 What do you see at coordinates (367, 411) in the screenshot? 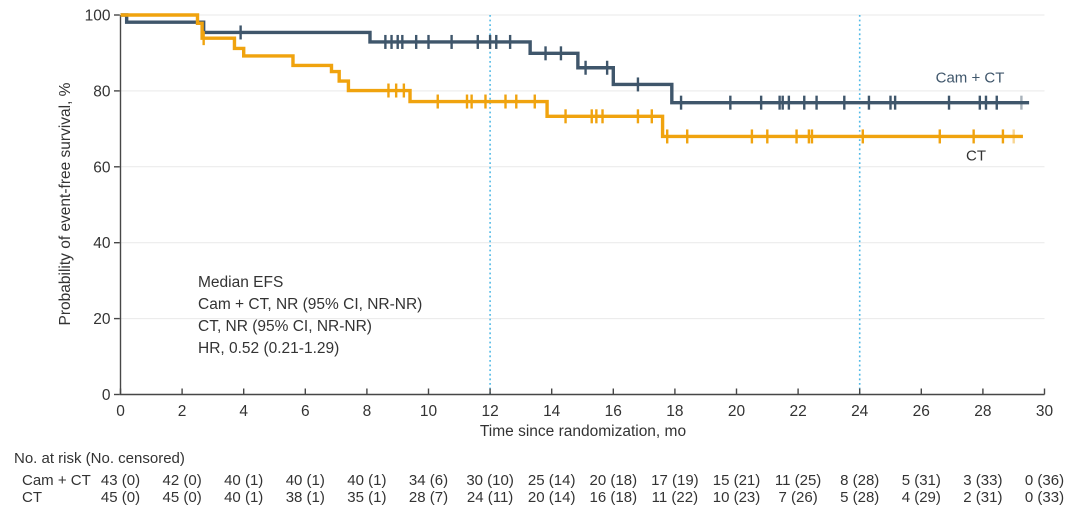
I see `x-tick-label: 8` at bounding box center [367, 411].